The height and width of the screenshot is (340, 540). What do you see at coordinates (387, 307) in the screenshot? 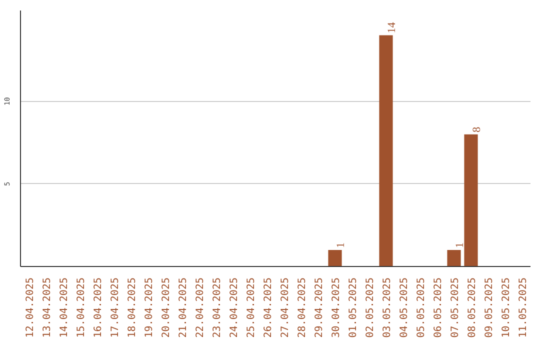
I see `x-tick-label: 03.05.2025` at bounding box center [387, 307].